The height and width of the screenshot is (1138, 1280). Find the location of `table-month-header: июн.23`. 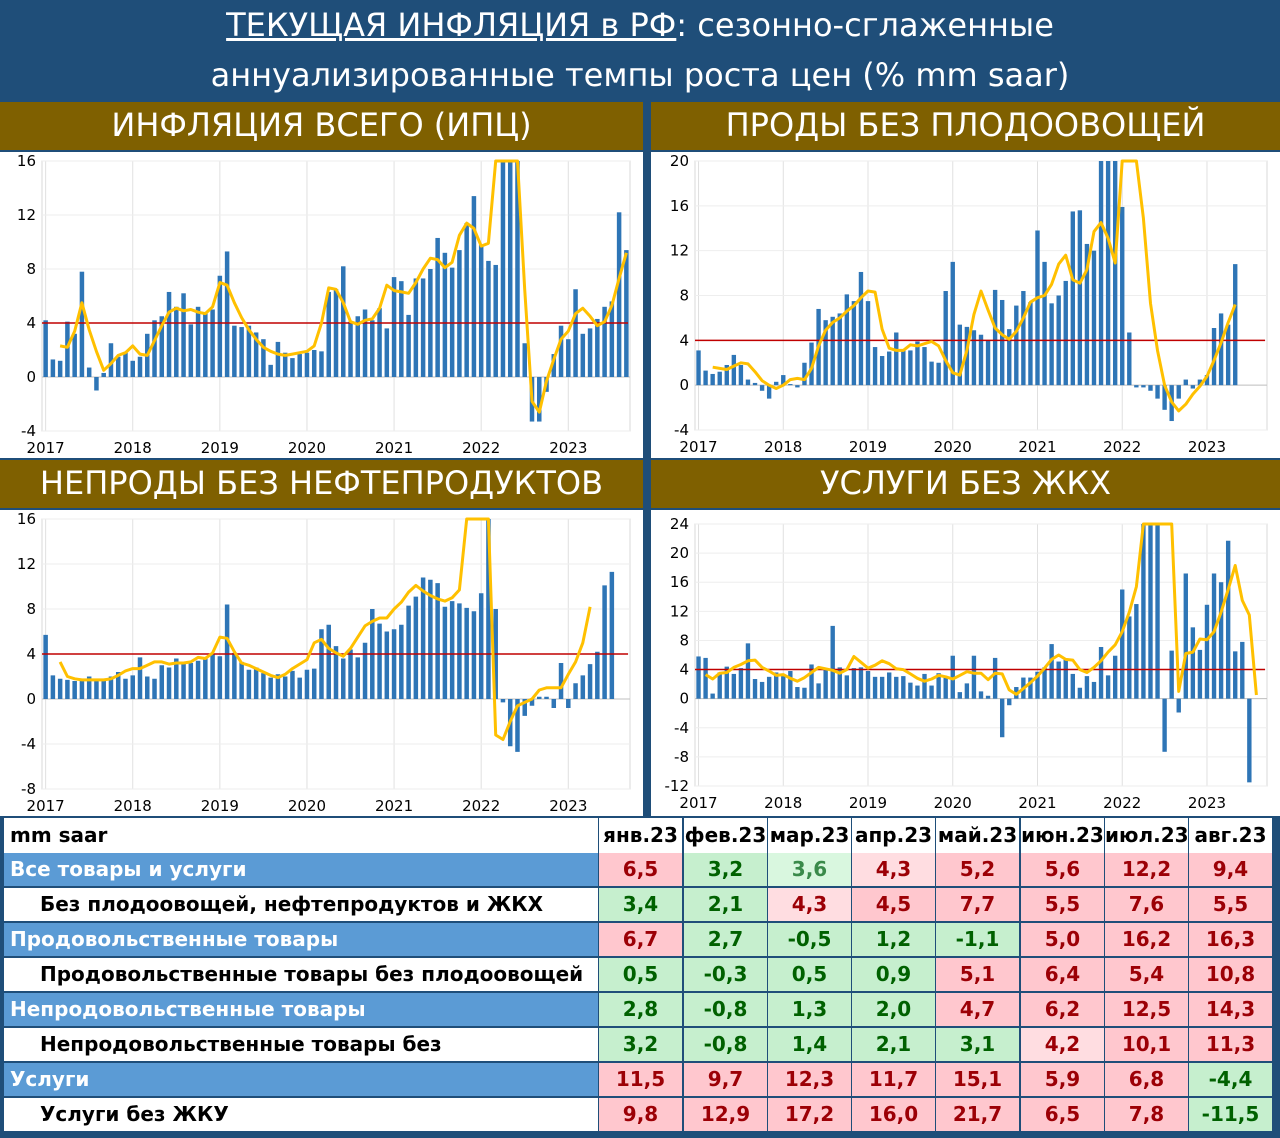

table-month-header: июн.23 is located at coordinates (1062, 835).